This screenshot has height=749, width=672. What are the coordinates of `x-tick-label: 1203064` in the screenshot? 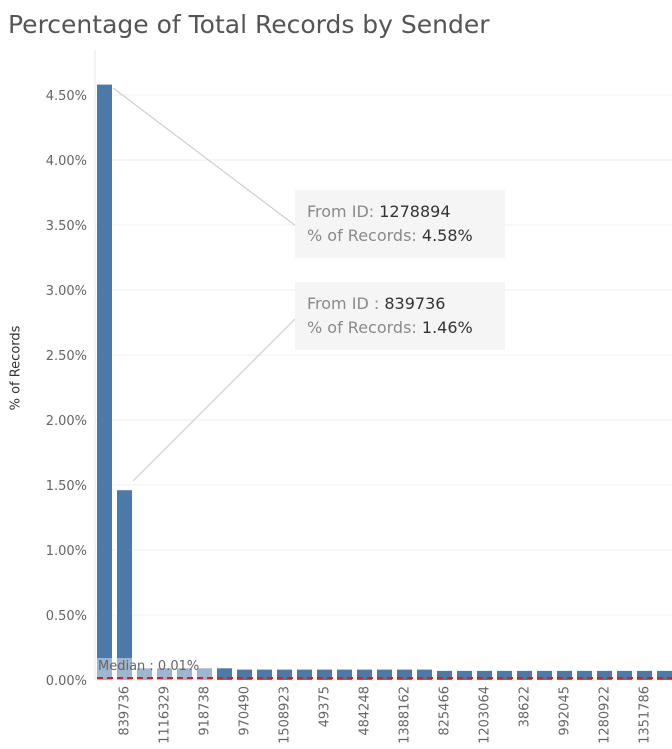 It's located at (485, 715).